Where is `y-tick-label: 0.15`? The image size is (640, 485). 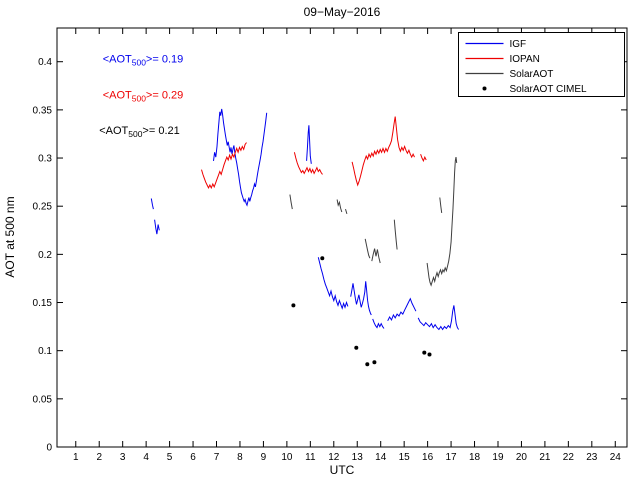
y-tick-label: 0.15 is located at coordinates (43, 303).